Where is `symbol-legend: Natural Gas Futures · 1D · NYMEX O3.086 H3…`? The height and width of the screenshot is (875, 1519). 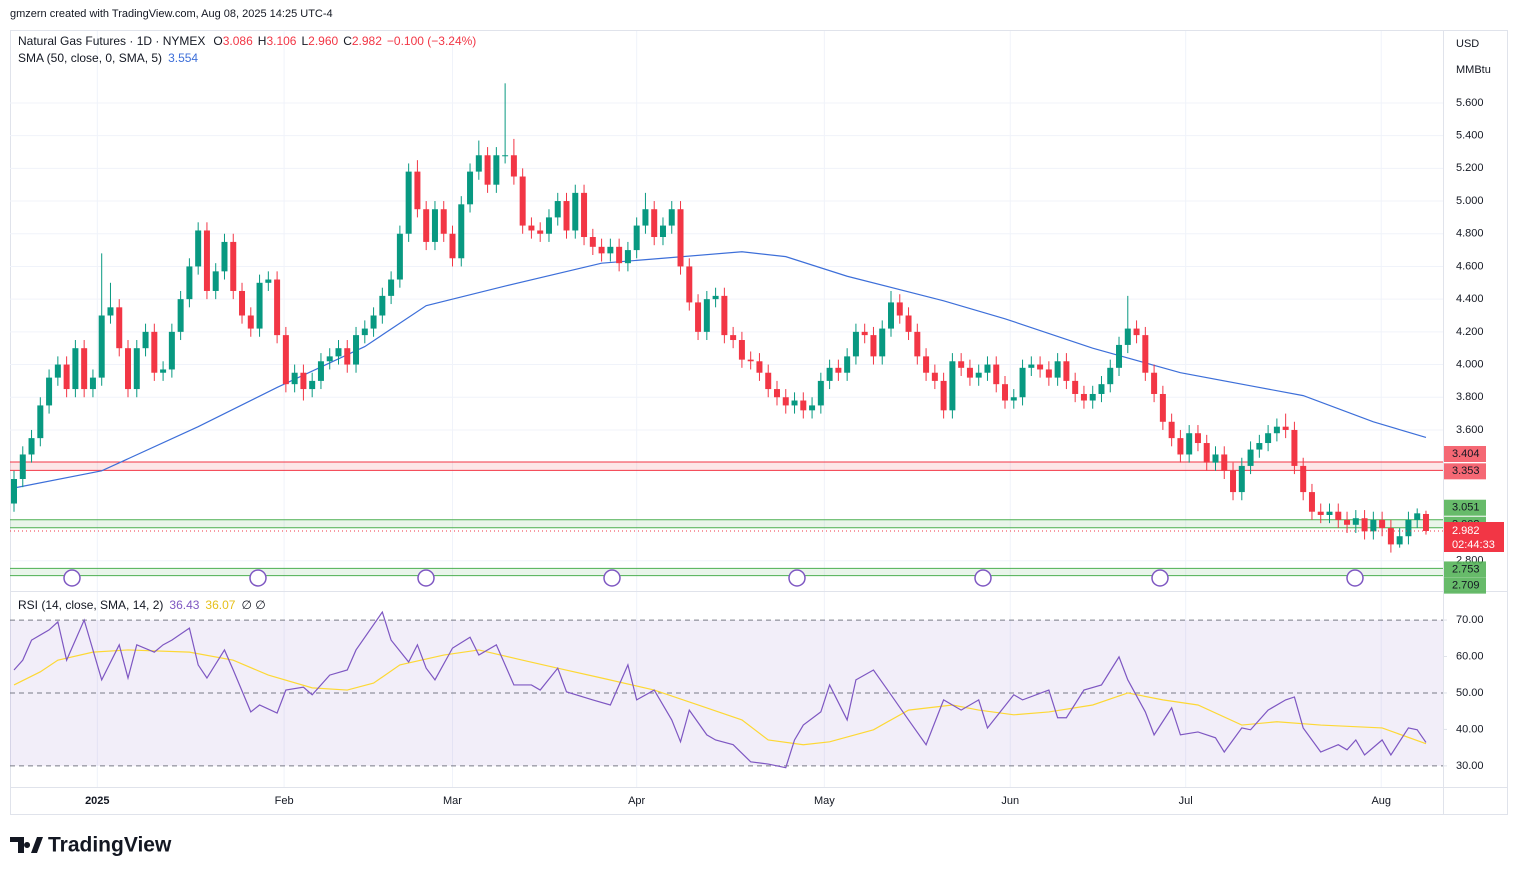 symbol-legend: Natural Gas Futures · 1D · NYMEX O3.086 H3… is located at coordinates (247, 41).